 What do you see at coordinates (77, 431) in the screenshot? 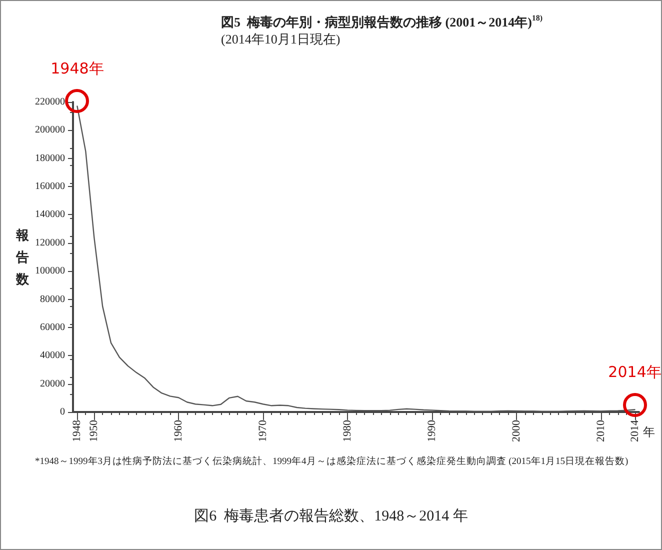
I see `x-tick-label: 1948` at bounding box center [77, 431].